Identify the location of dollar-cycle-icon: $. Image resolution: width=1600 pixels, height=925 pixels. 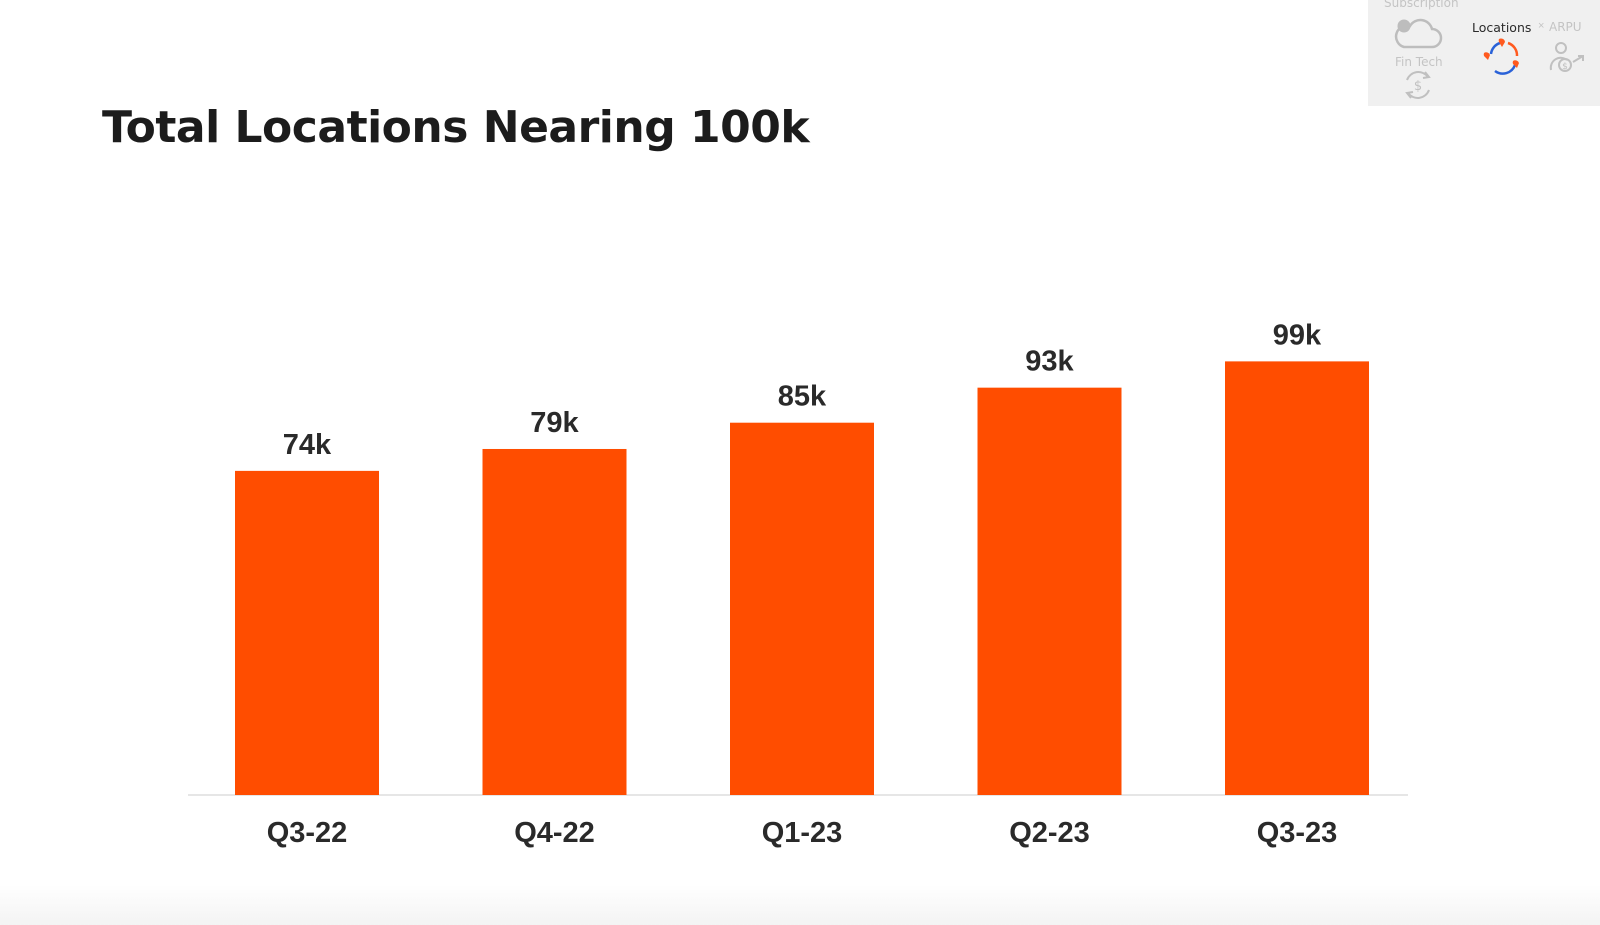
(1418, 87).